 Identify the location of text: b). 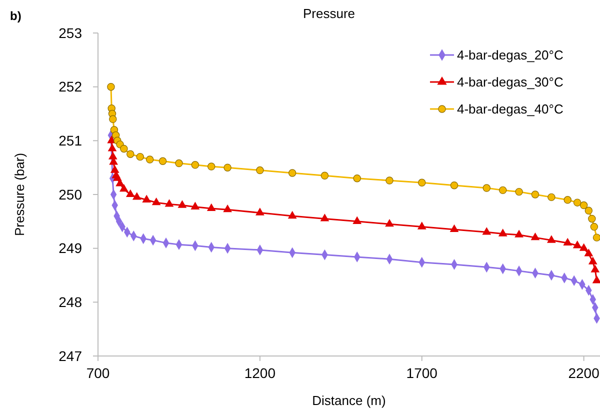
(16, 16).